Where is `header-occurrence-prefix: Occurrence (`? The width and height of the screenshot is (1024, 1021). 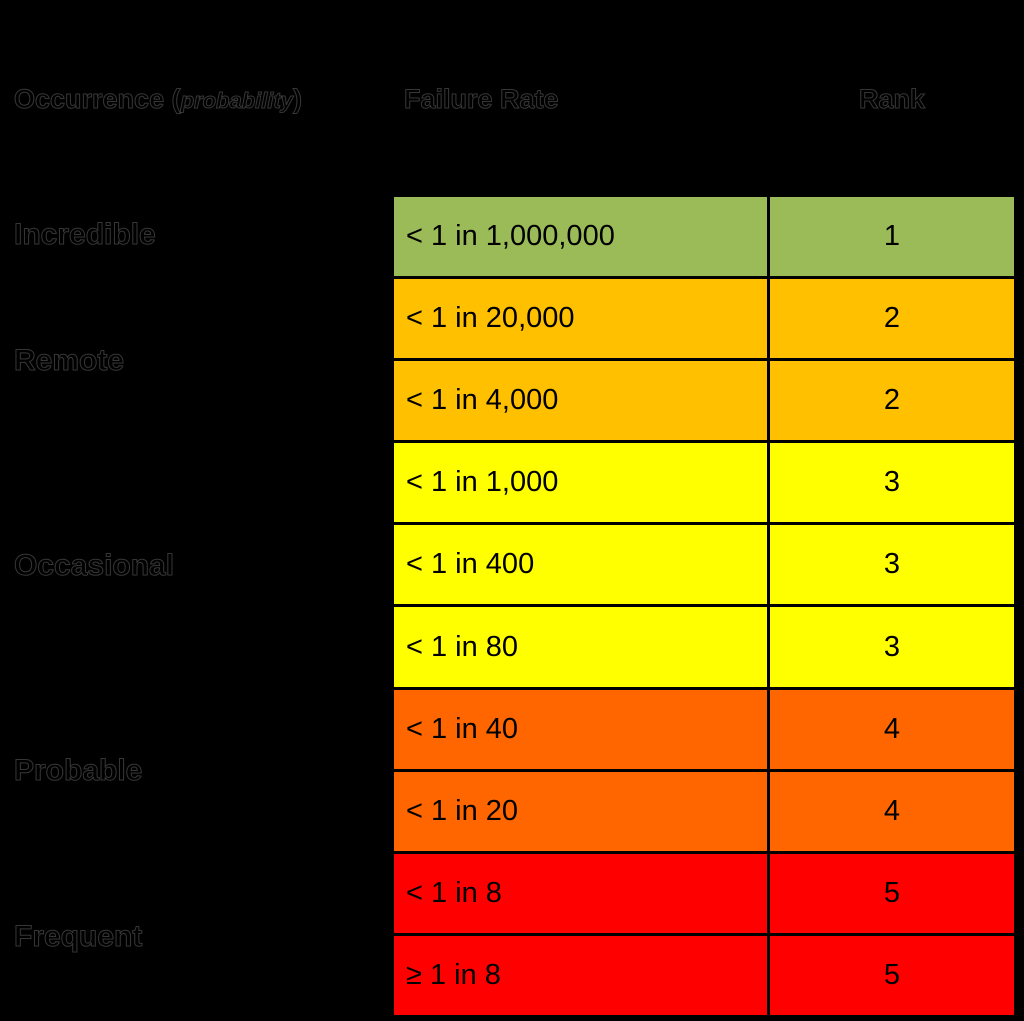 header-occurrence-prefix: Occurrence ( is located at coordinates (98, 99).